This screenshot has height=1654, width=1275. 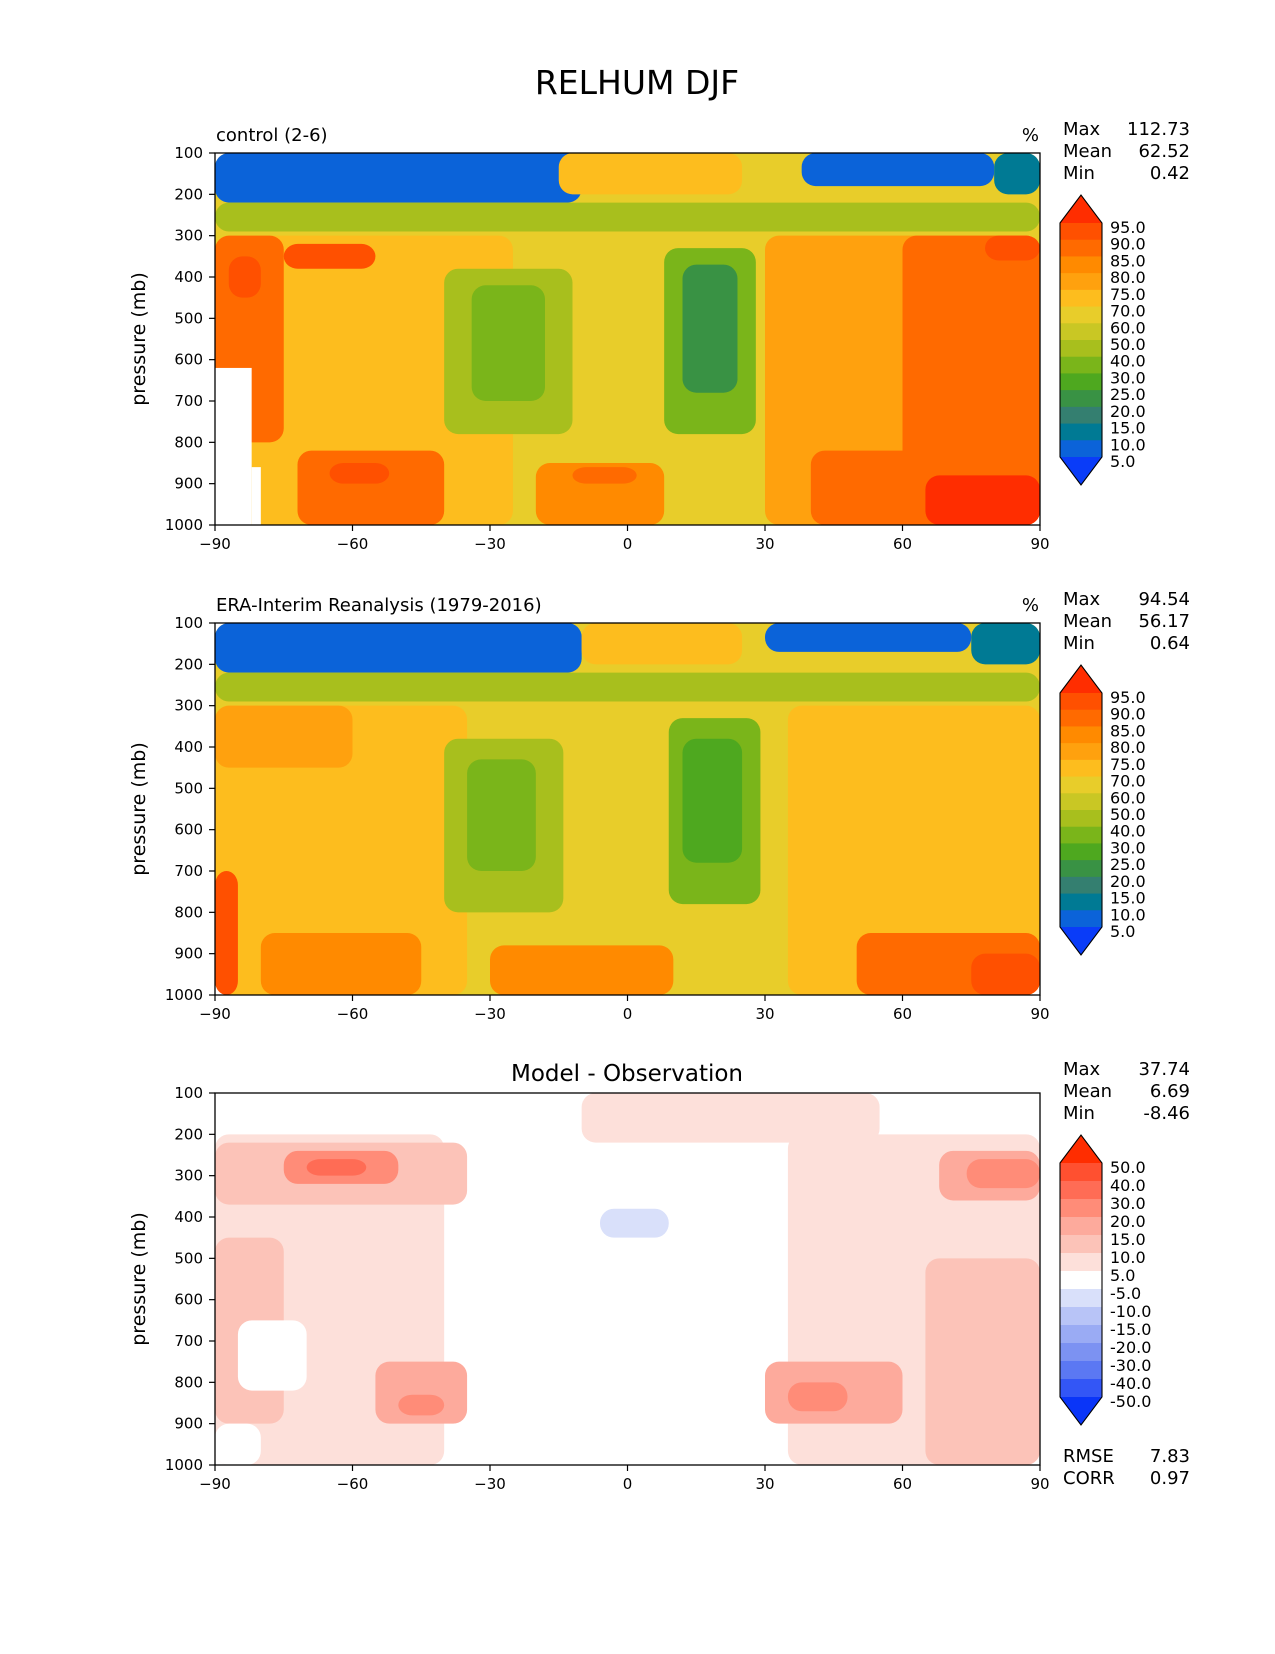 I want to click on stat-value: 56.17, so click(x=1164, y=621).